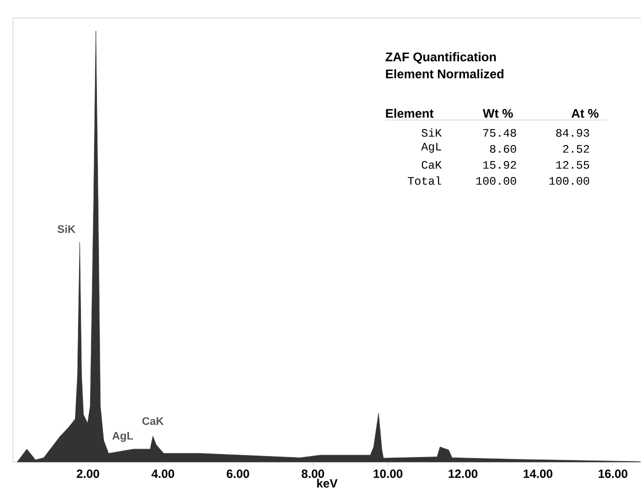 The image size is (641, 504). Describe the element at coordinates (425, 180) in the screenshot. I see `annotation: Total` at that location.